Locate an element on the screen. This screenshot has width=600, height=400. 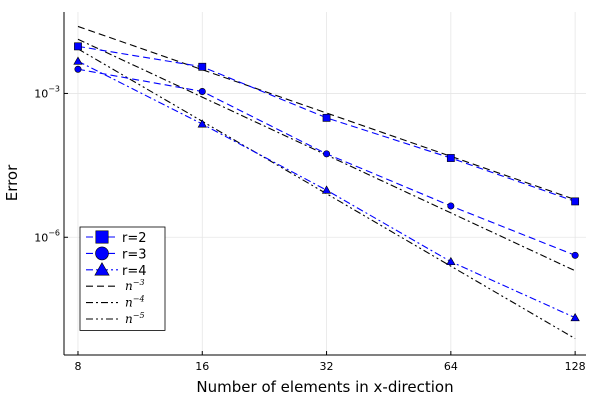
legend: r=2r=3r=4n−3n−4n−5 is located at coordinates (122, 278).